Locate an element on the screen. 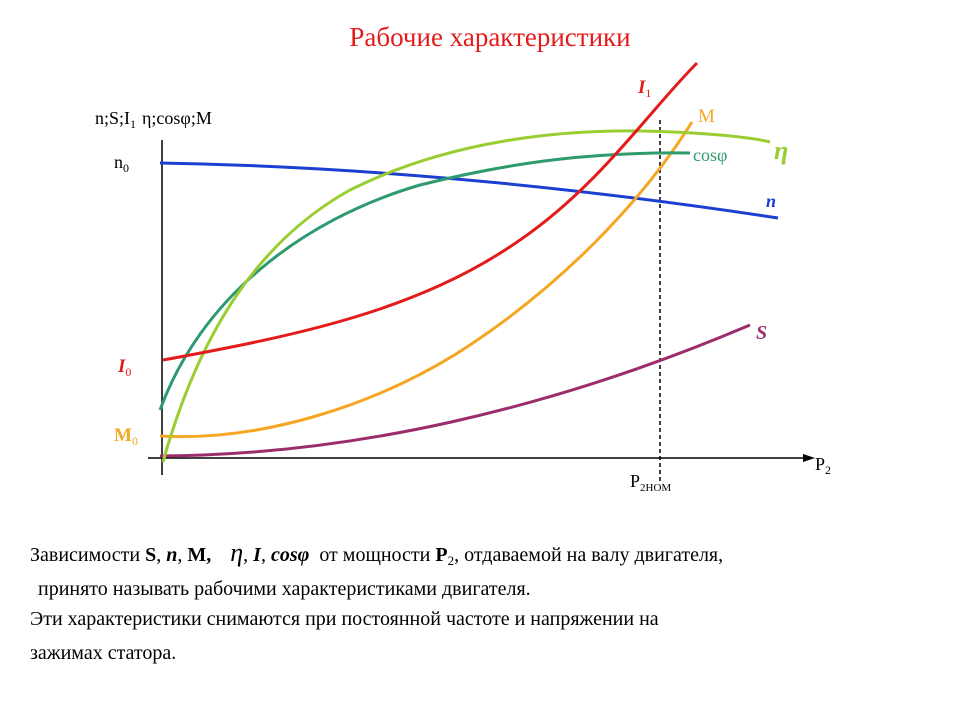 The height and width of the screenshot is (720, 960). eta-label: η is located at coordinates (781, 150).